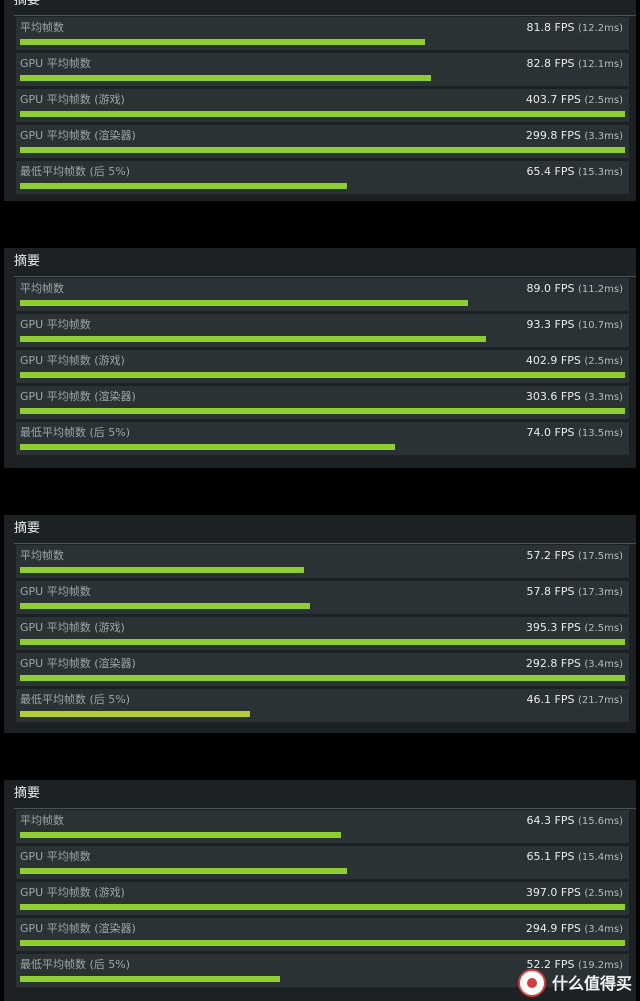 Image resolution: width=640 pixels, height=1001 pixels. I want to click on fps-value: 294.9 FPS, so click(553, 928).